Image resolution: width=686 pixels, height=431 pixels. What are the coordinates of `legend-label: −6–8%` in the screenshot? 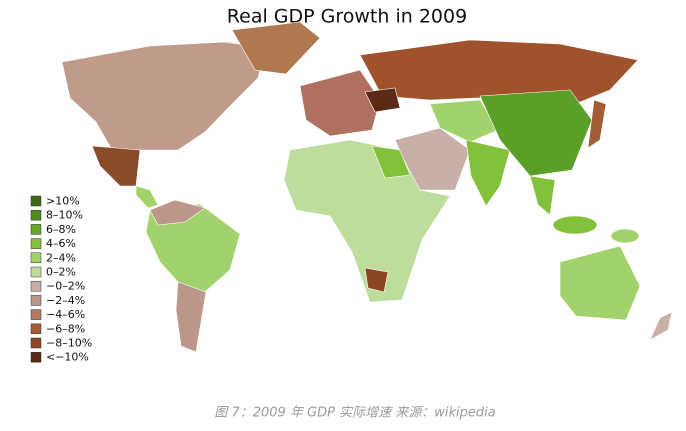 It's located at (65, 328).